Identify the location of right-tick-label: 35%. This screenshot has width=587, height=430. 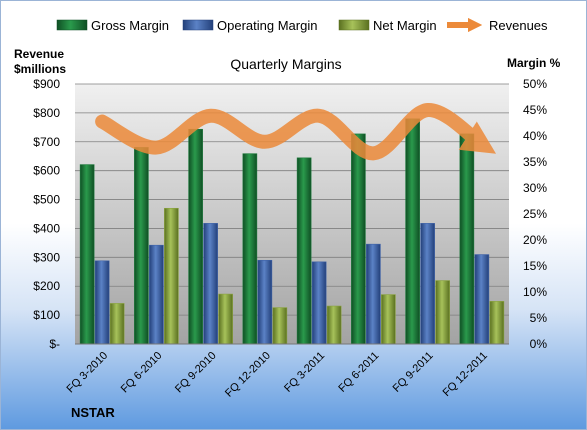
(535, 162).